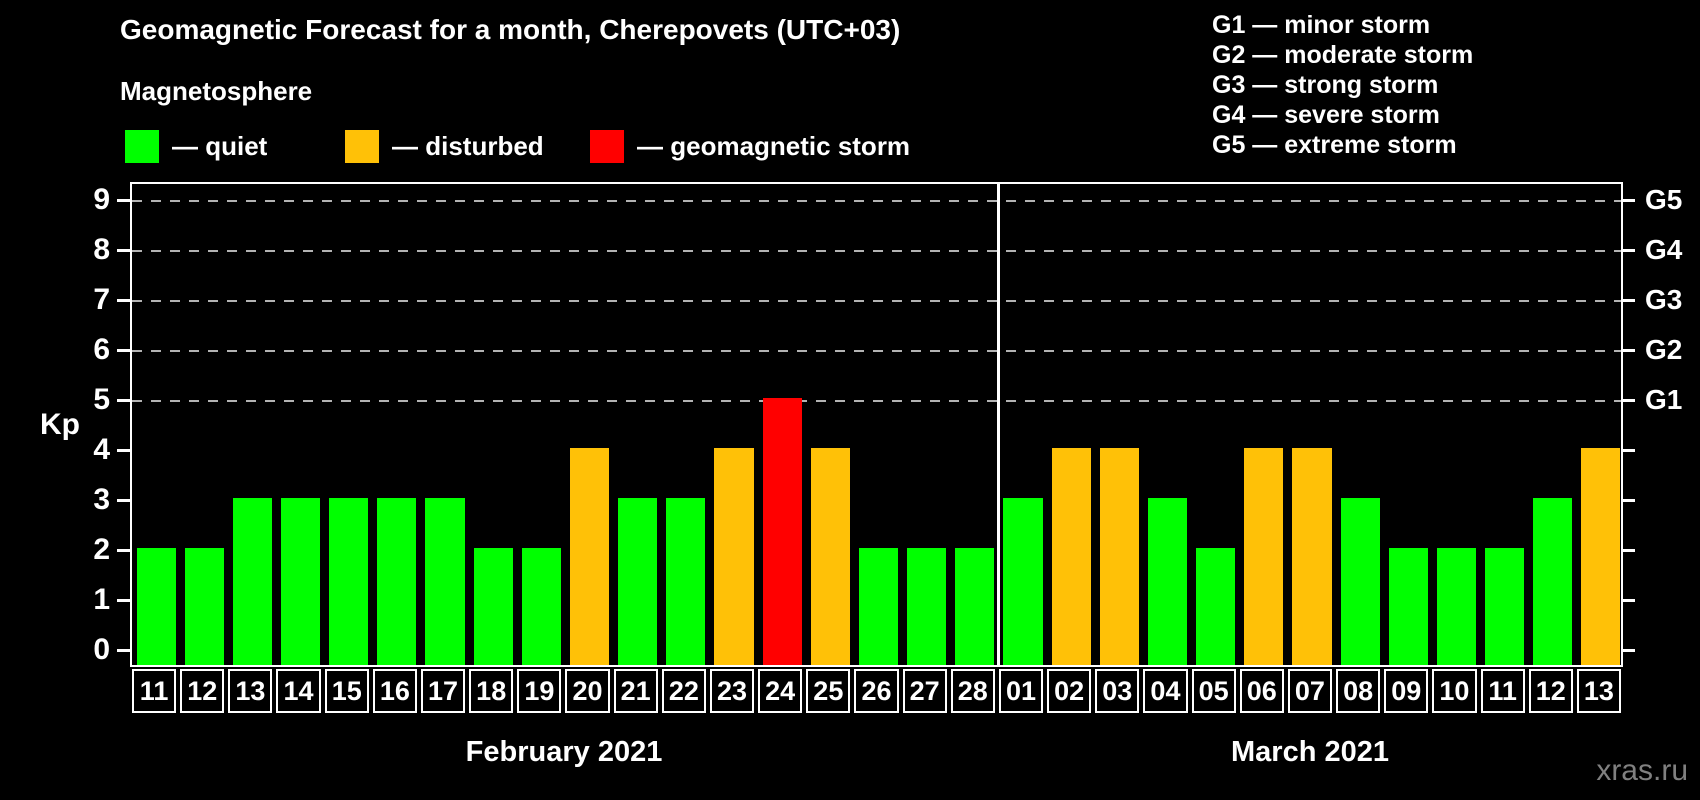 This screenshot has height=800, width=1700. Describe the element at coordinates (1261, 691) in the screenshot. I see `date-cell-march-06: 06` at that location.